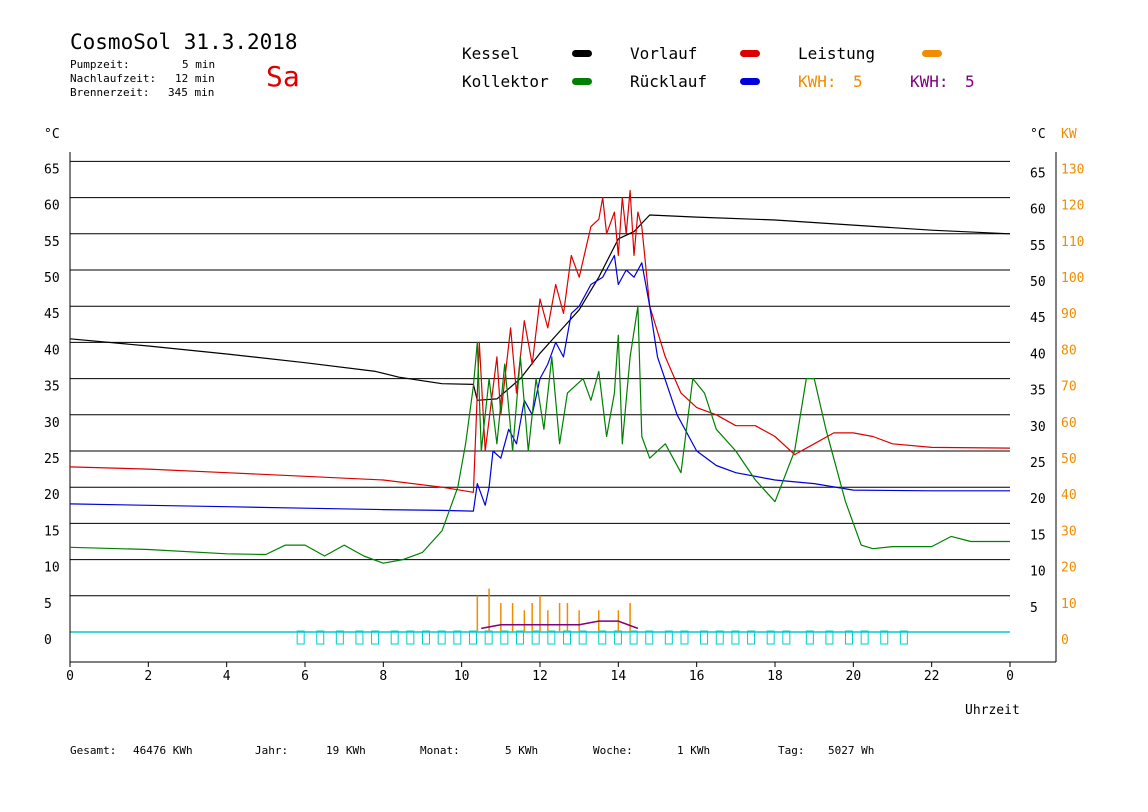 This screenshot has width=1148, height=812. I want to click on y-tick-label-left: 40, so click(52, 350).